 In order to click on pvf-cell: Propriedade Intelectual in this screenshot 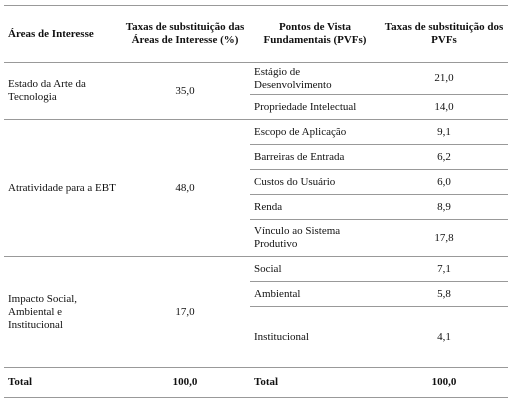, I will do `click(315, 107)`.